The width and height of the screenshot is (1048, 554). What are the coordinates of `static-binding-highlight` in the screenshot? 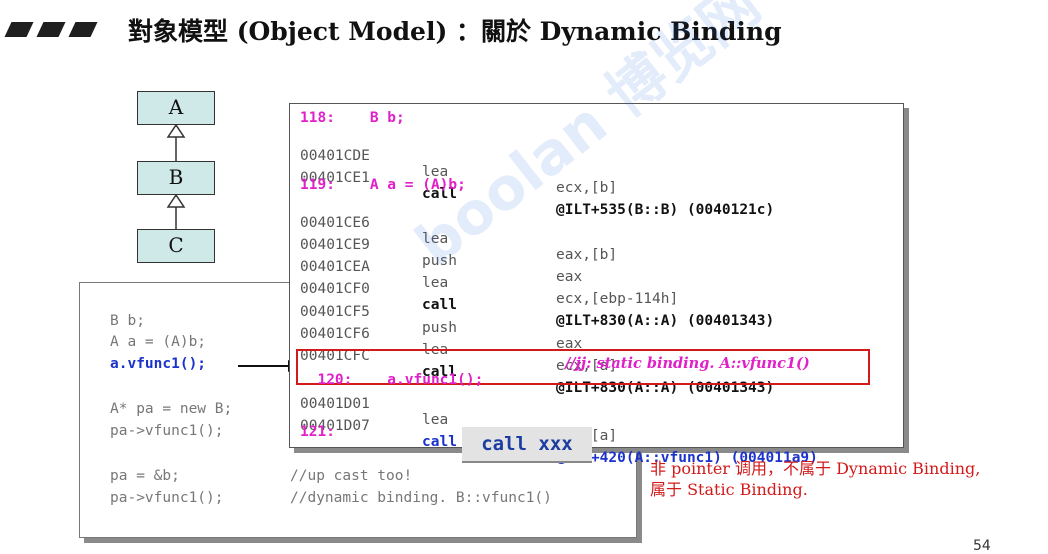 It's located at (583, 367).